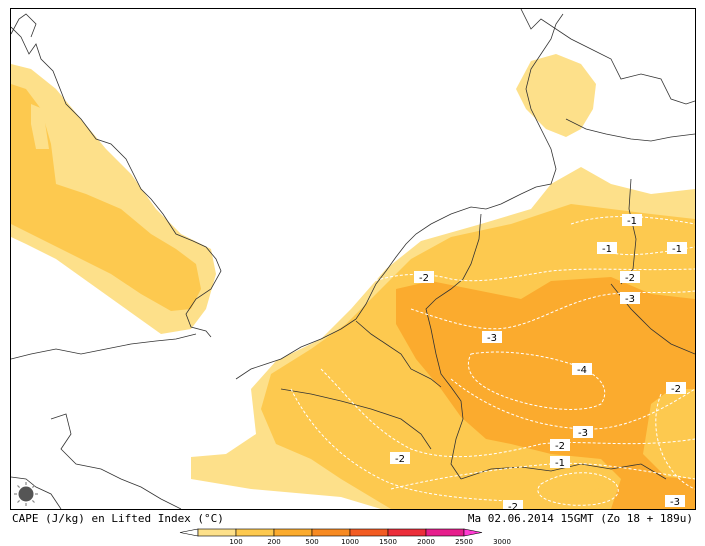 This screenshot has height=546, width=705. What do you see at coordinates (552, 310) in the screenshot?
I see `contour-li-3-north` at bounding box center [552, 310].